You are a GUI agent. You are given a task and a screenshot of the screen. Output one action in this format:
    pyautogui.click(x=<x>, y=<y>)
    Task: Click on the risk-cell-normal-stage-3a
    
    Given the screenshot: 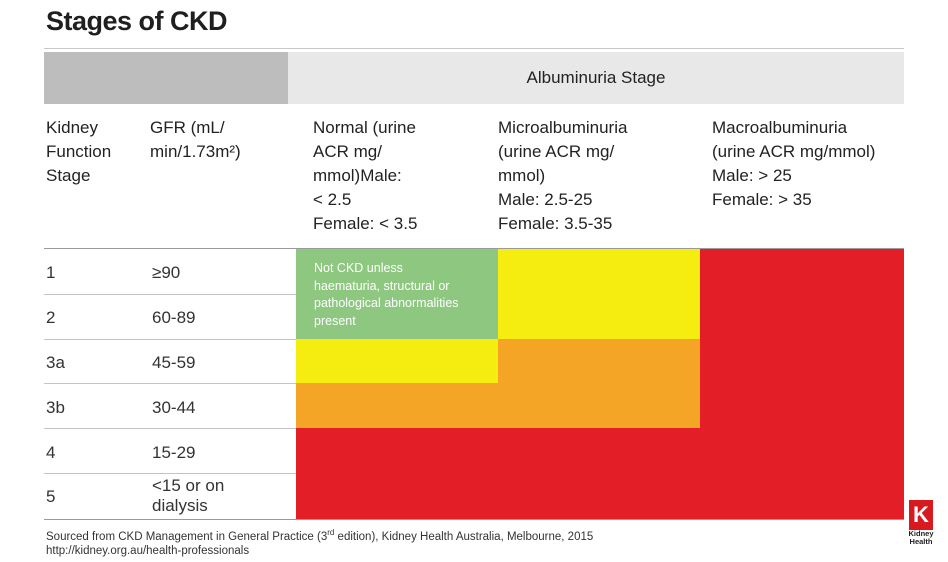 What is the action you would take?
    pyautogui.click(x=397, y=361)
    